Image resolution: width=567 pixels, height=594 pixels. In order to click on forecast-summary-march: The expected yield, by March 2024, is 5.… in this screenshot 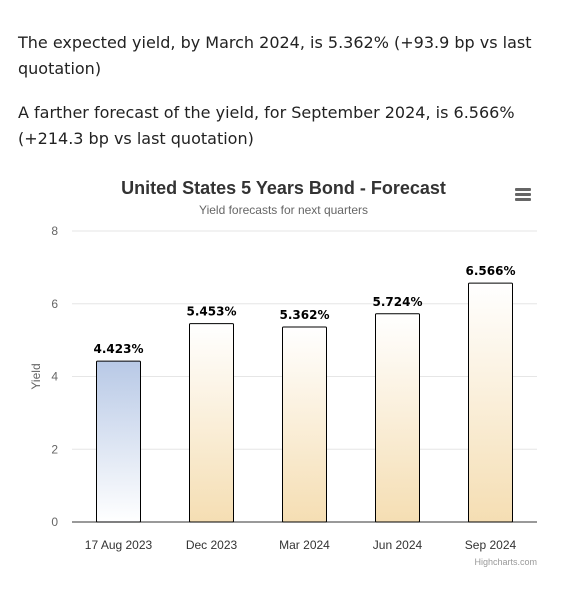, I will do `click(275, 55)`.